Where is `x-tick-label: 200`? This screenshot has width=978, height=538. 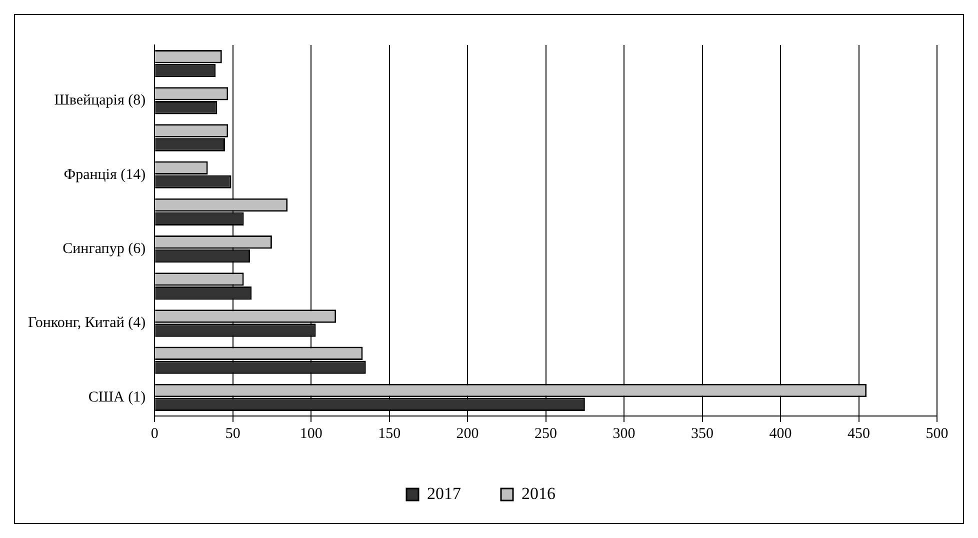
x-tick-label: 200 is located at coordinates (467, 434).